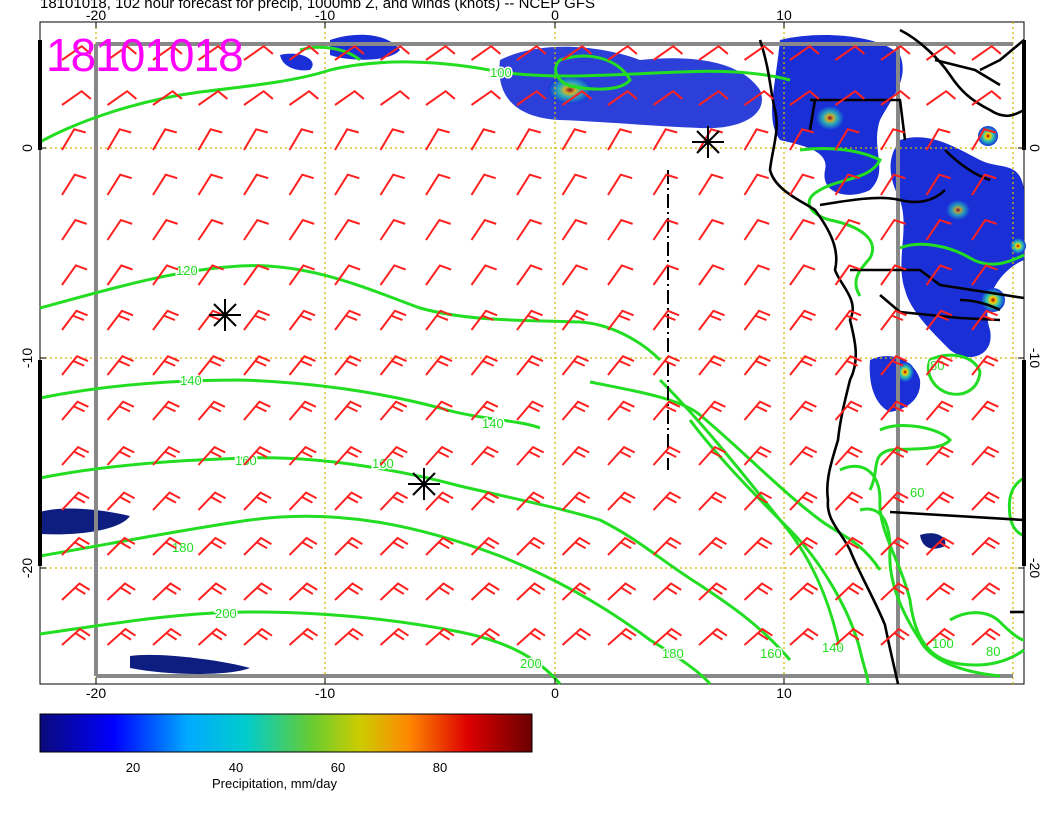 This screenshot has height=816, width=1056. I want to click on lon-label-bottom: -20, so click(96, 693).